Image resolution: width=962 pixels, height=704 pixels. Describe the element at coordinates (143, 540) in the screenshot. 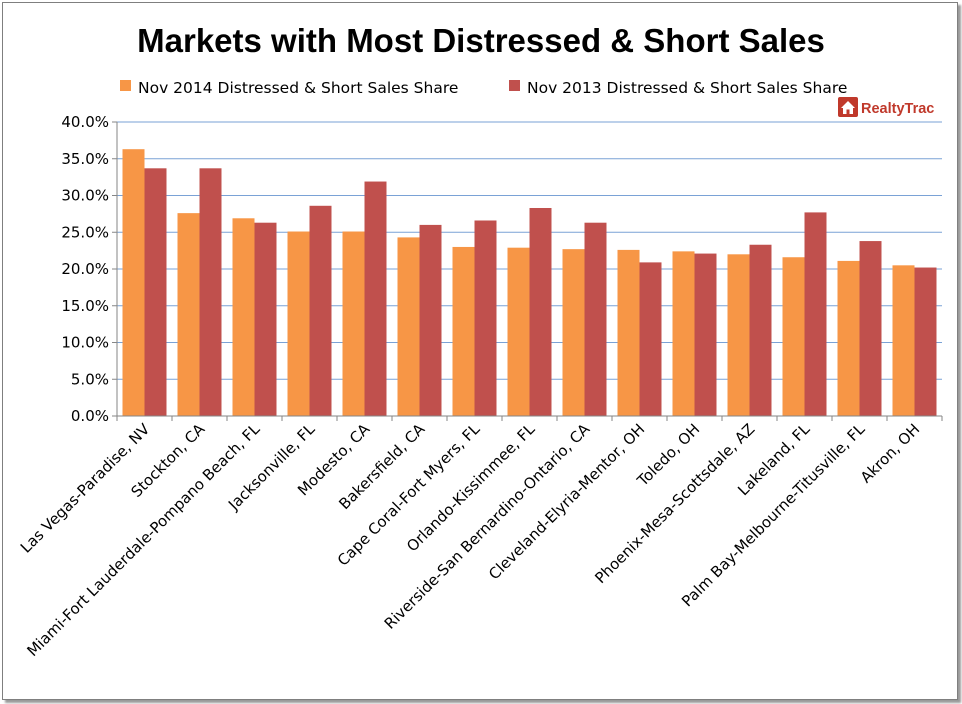

I see `x-category-label: Miami-Fort Lauderdale-Pompano Beach, FL` at that location.